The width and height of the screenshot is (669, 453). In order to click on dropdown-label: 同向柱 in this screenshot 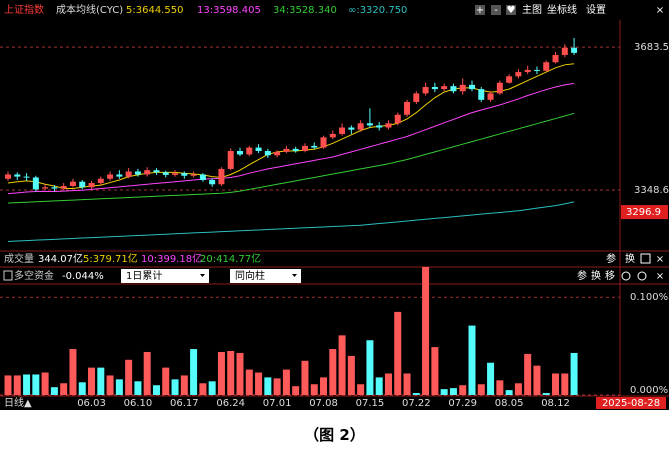, I will do `click(250, 275)`.